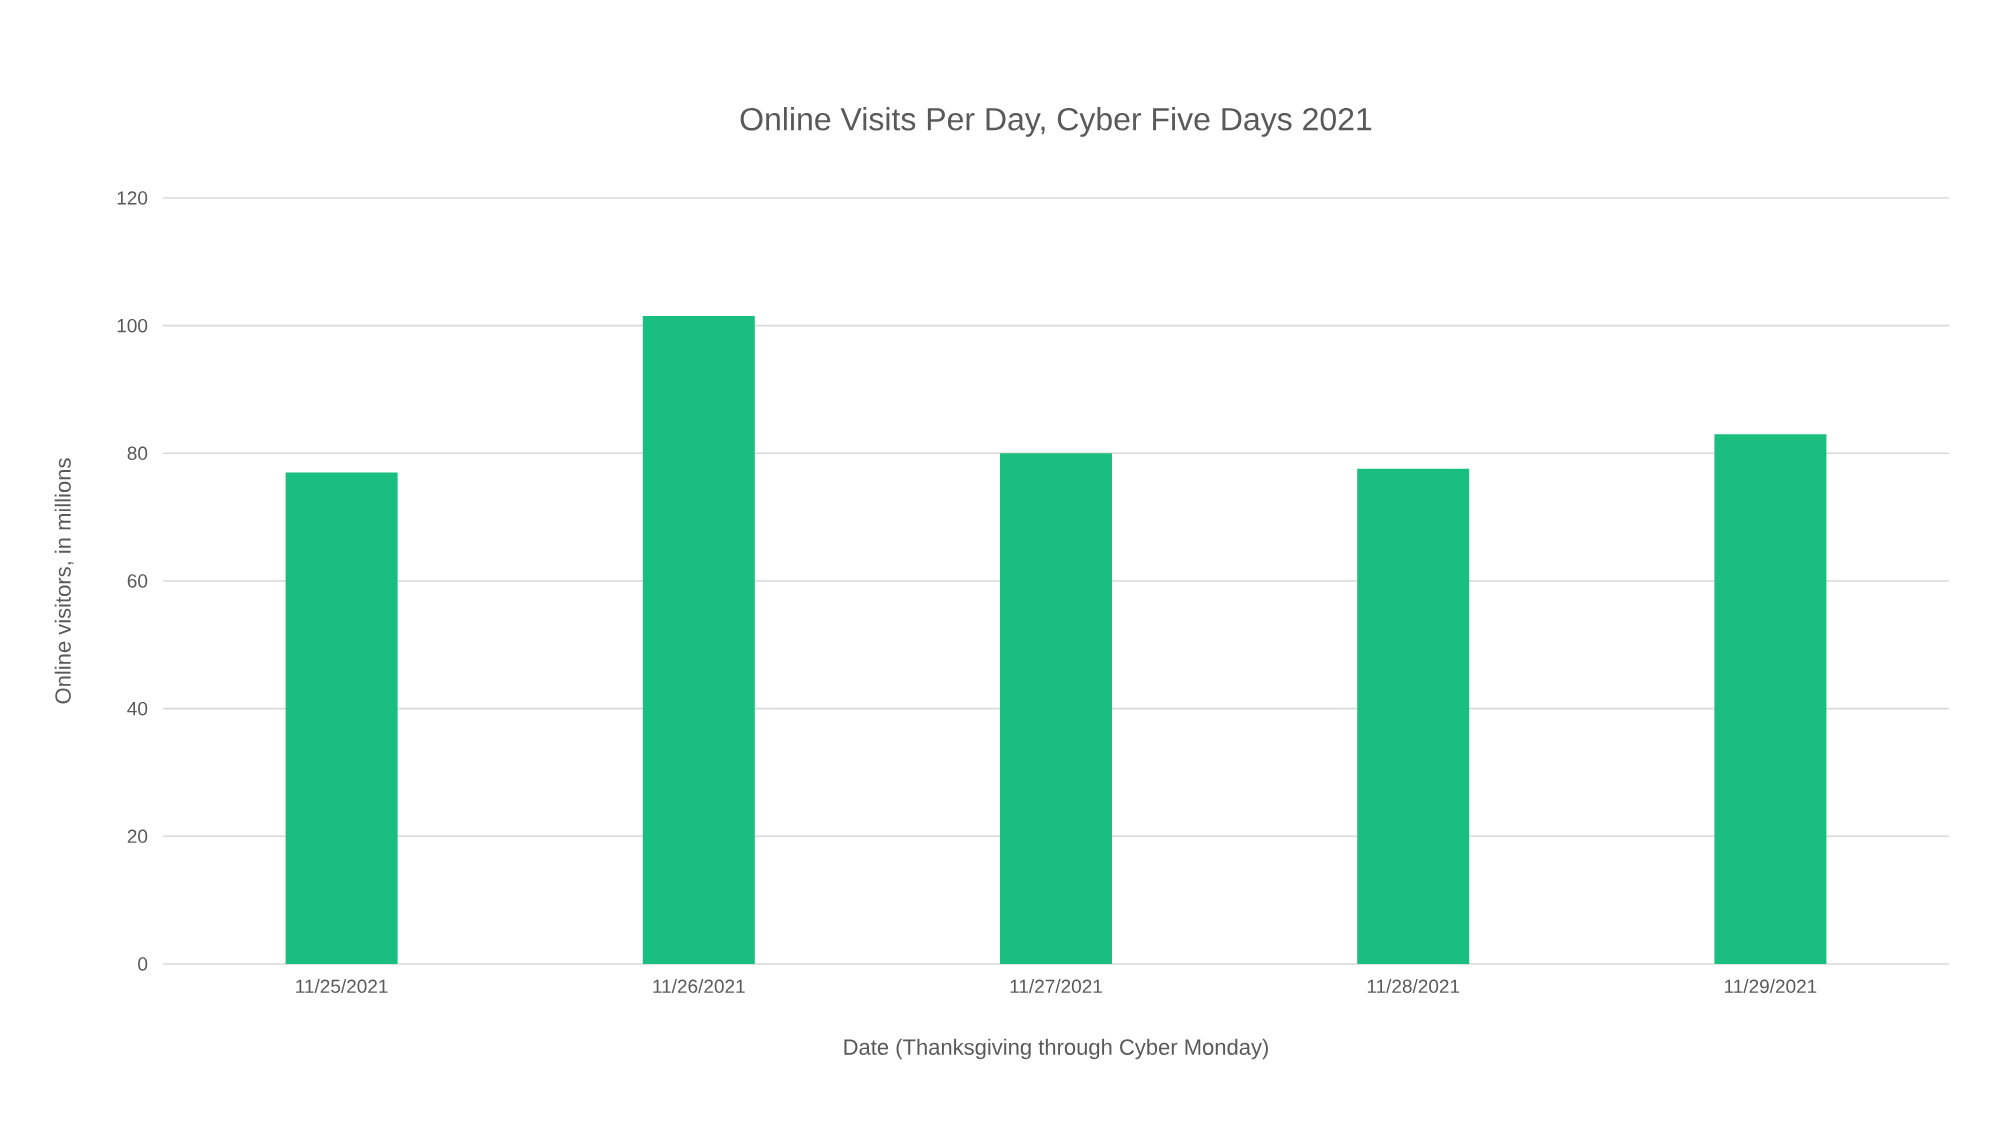 The width and height of the screenshot is (2000, 1133). Describe the element at coordinates (137, 453) in the screenshot. I see `y-tick-label: 80` at that location.